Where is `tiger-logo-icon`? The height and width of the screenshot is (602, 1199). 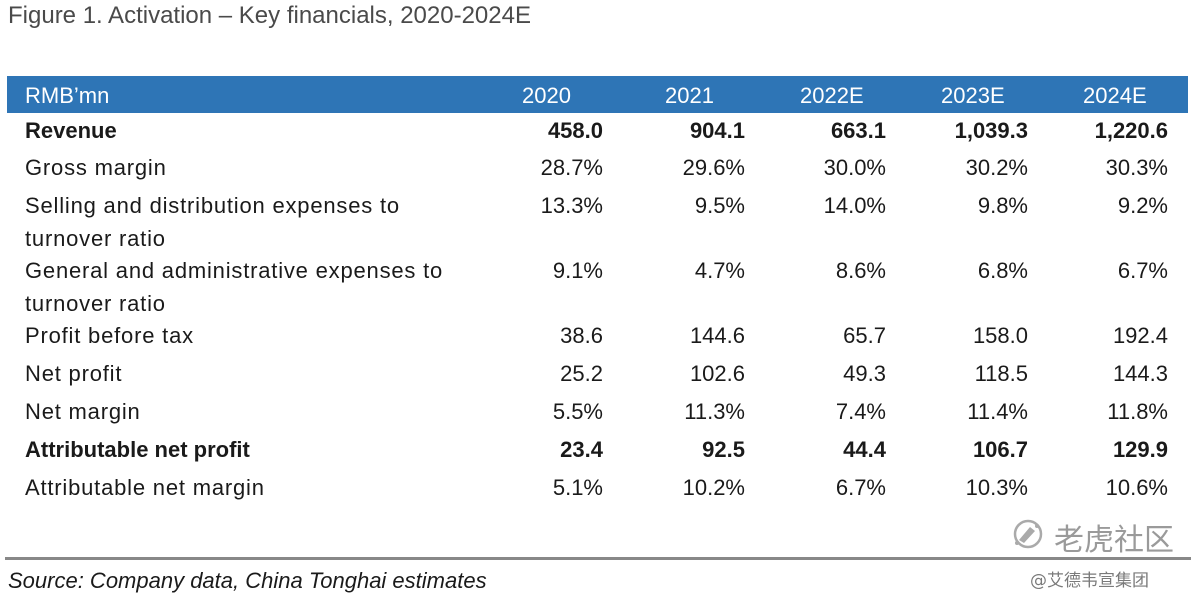
tiger-logo-icon is located at coordinates (1028, 534).